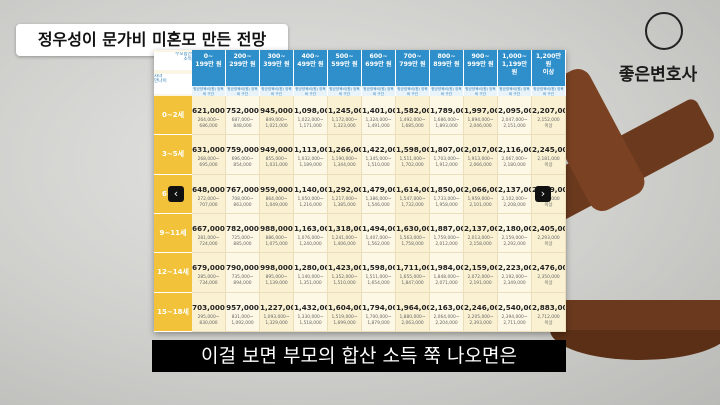  Describe the element at coordinates (379, 312) in the screenshot. I see `table-cell: 1,794,000 1,700,000~ 1,879,000` at that location.